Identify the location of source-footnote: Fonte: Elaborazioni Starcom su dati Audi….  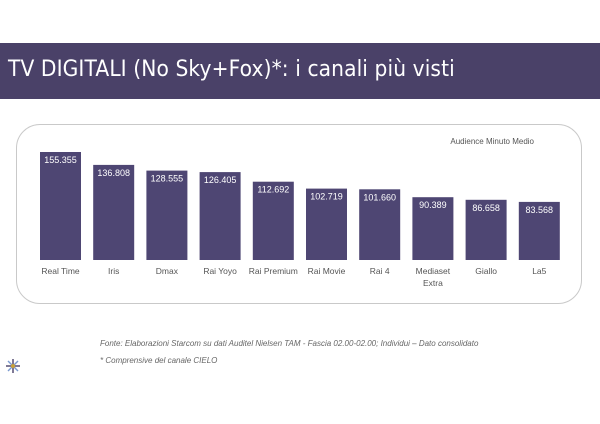
(289, 343).